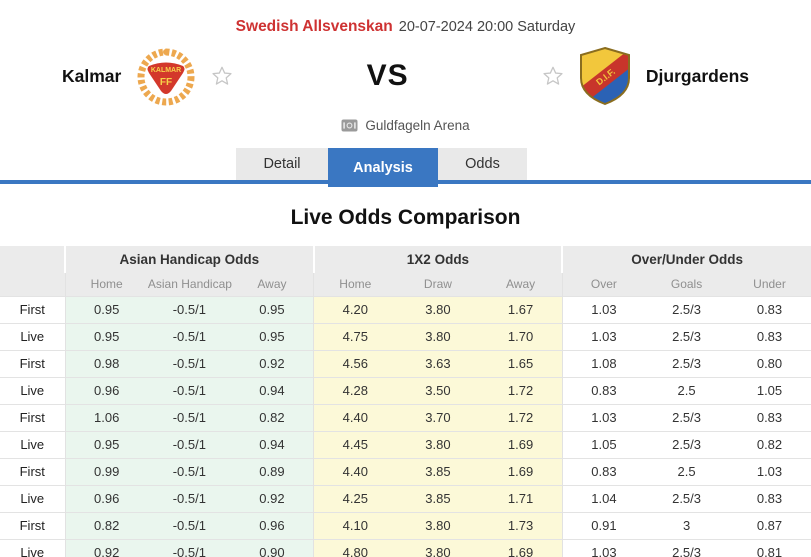  What do you see at coordinates (222, 76) in the screenshot?
I see `home-favorite-star-icon` at bounding box center [222, 76].